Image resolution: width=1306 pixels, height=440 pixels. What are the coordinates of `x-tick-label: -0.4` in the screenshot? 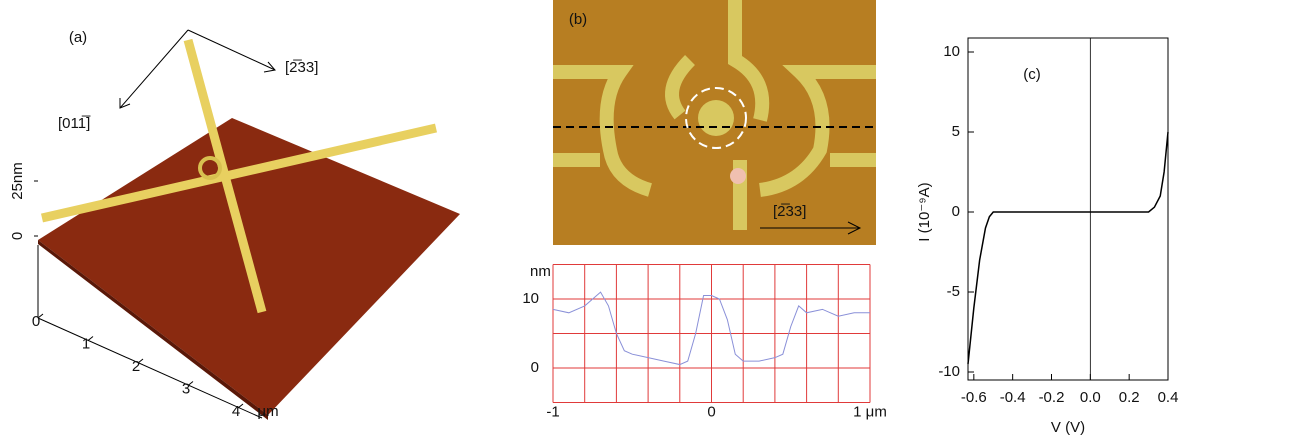 It's located at (1013, 397).